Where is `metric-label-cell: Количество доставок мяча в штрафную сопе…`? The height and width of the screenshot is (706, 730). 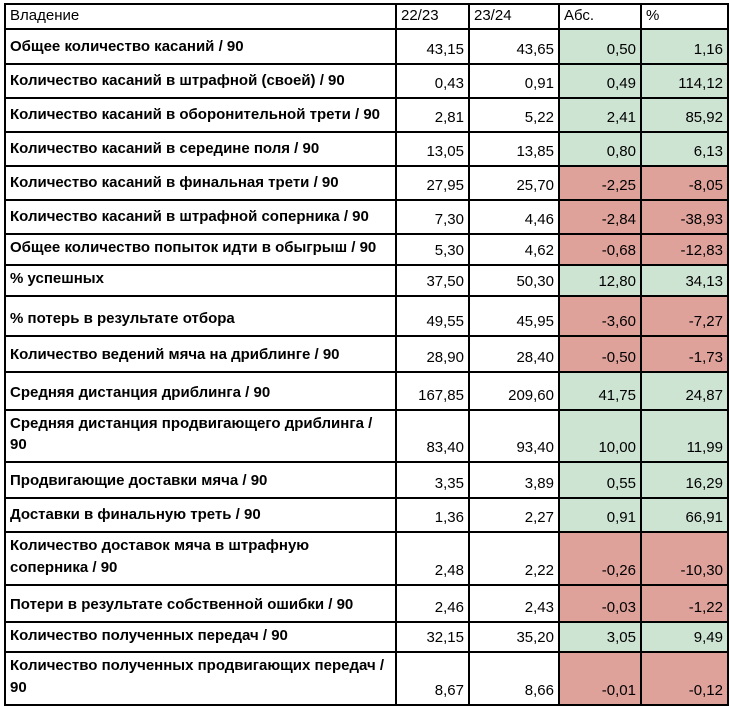
metric-label-cell: Количество доставок мяча в штрафную сопе… is located at coordinates (200, 558).